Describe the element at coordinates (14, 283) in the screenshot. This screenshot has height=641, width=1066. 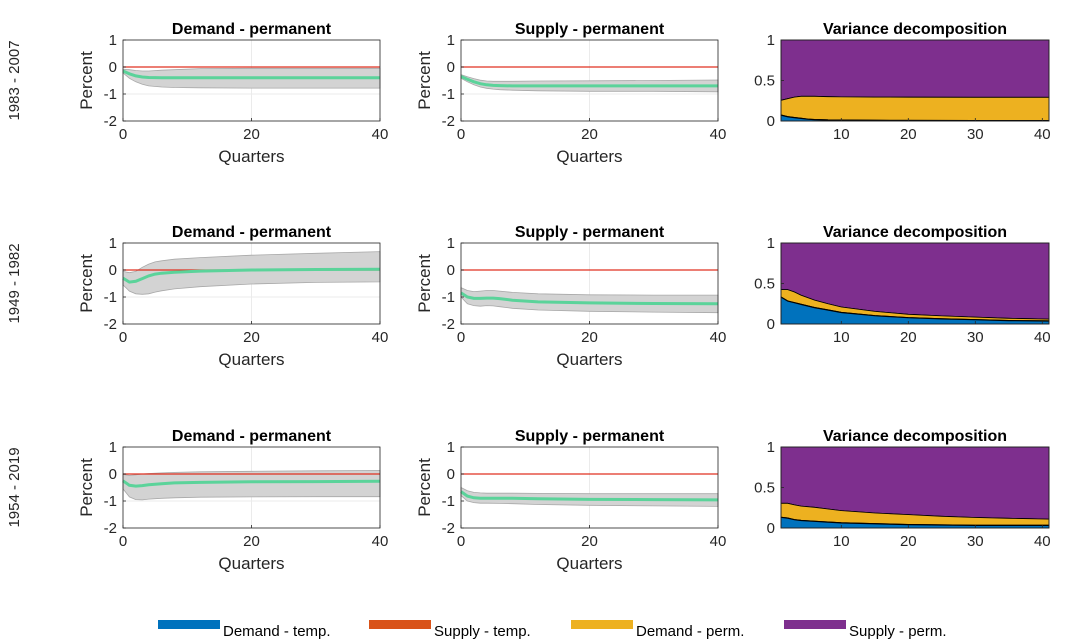
I see `row-label: 1949 - 1982` at that location.